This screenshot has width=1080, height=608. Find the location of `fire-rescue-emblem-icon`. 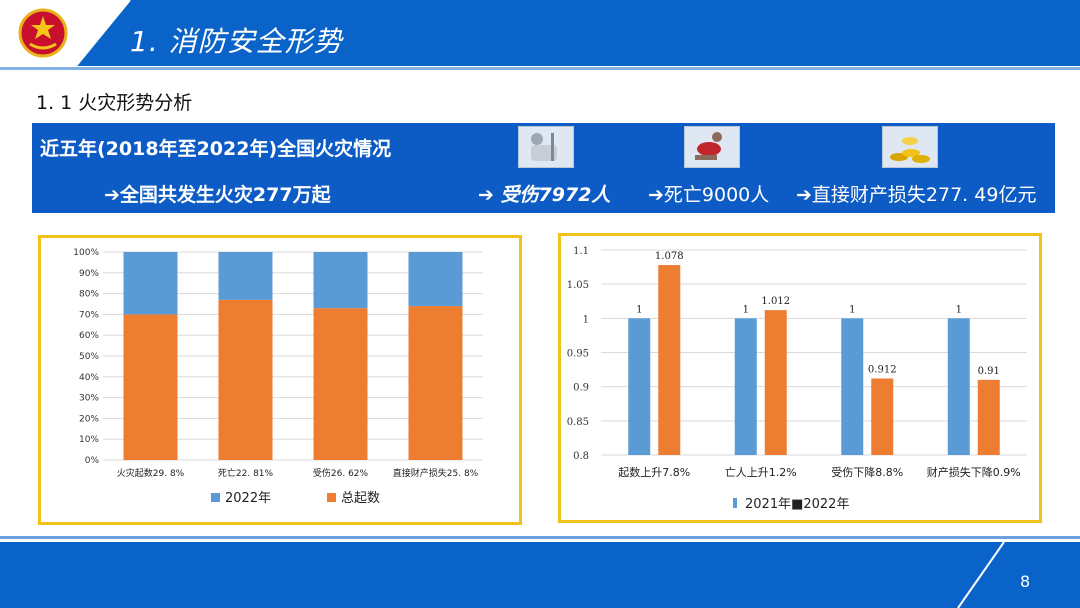

fire-rescue-emblem-icon is located at coordinates (43, 33).